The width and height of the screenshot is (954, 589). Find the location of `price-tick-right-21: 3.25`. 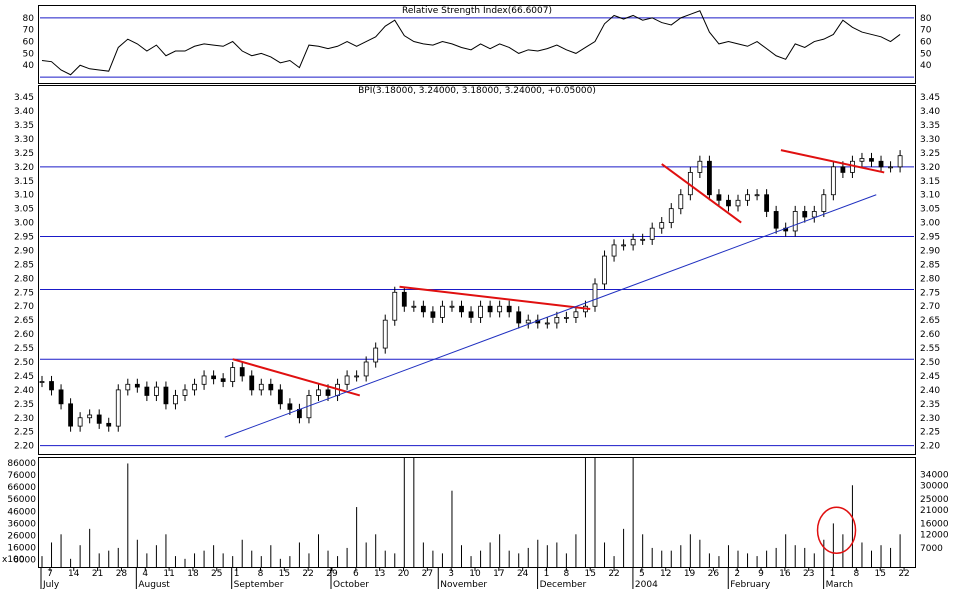

price-tick-right-21: 3.25 is located at coordinates (930, 154).